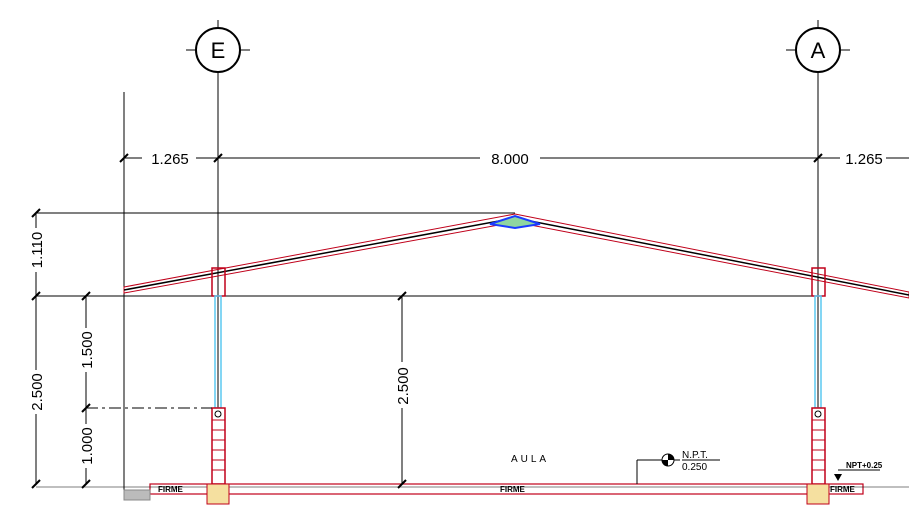 This screenshot has width=909, height=506. I want to click on dim-total-height: 2.500, so click(37, 392).